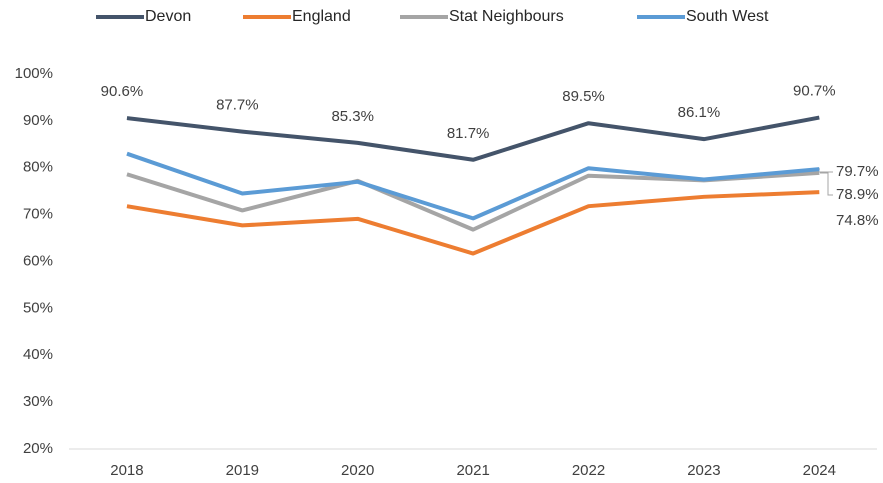  What do you see at coordinates (814, 91) in the screenshot?
I see `data-label: 90.7%` at bounding box center [814, 91].